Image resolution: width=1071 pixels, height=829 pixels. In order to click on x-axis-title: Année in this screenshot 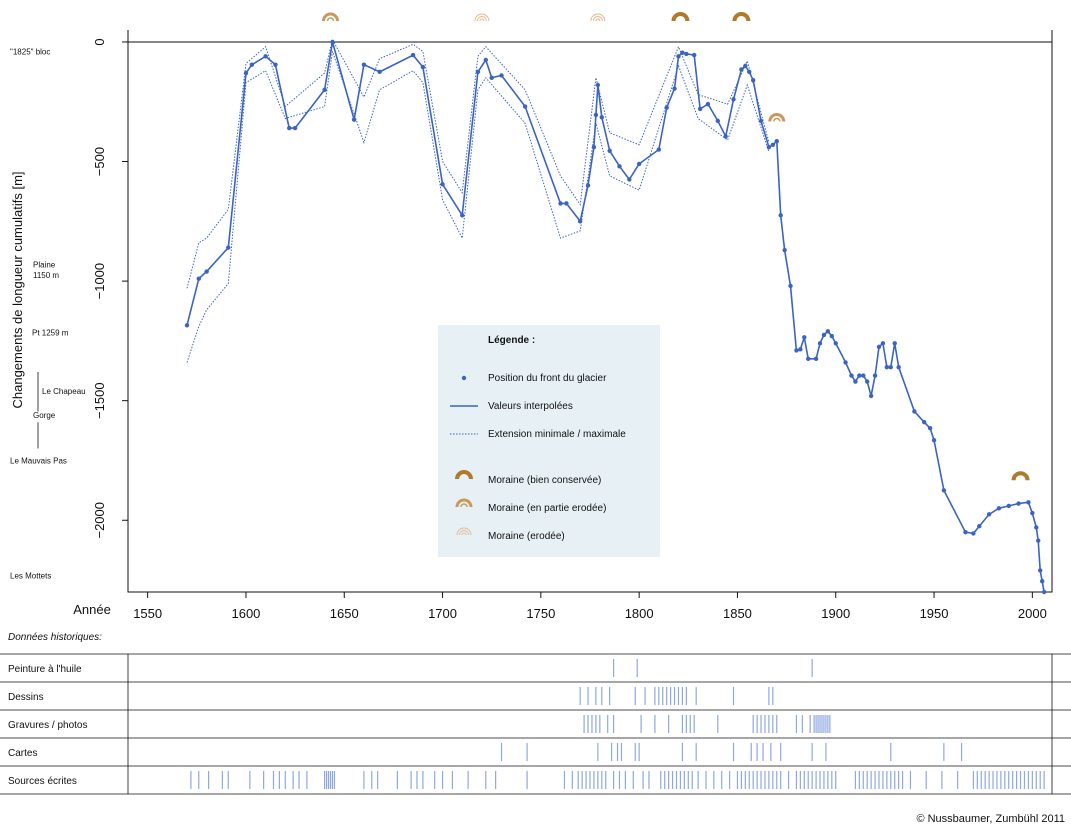, I will do `click(92, 609)`.